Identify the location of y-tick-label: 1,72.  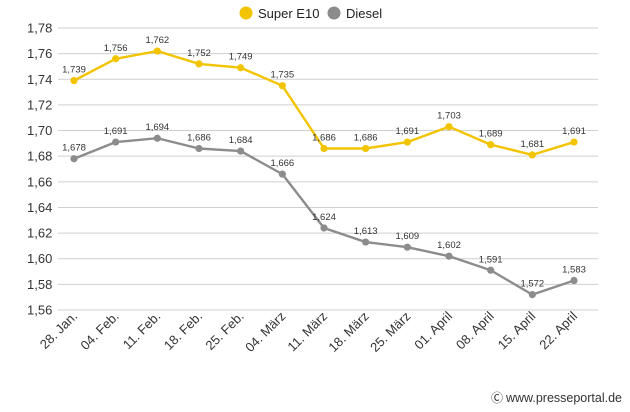
(39, 104).